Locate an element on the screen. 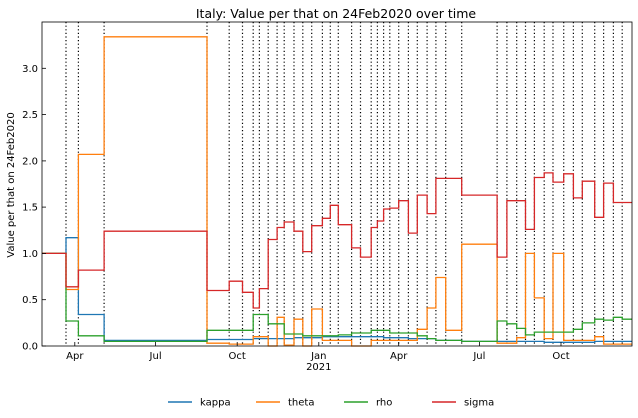 The image size is (638, 418). y-tick-label: 0.5 is located at coordinates (30, 300).